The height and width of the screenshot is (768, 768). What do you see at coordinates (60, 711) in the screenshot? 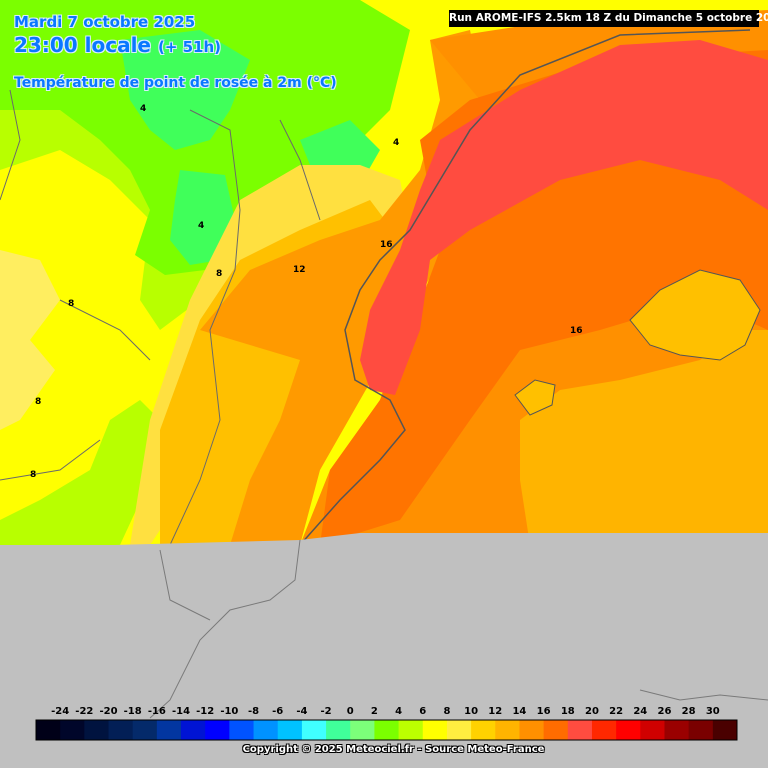
I see `legend-label: -24` at bounding box center [60, 711].